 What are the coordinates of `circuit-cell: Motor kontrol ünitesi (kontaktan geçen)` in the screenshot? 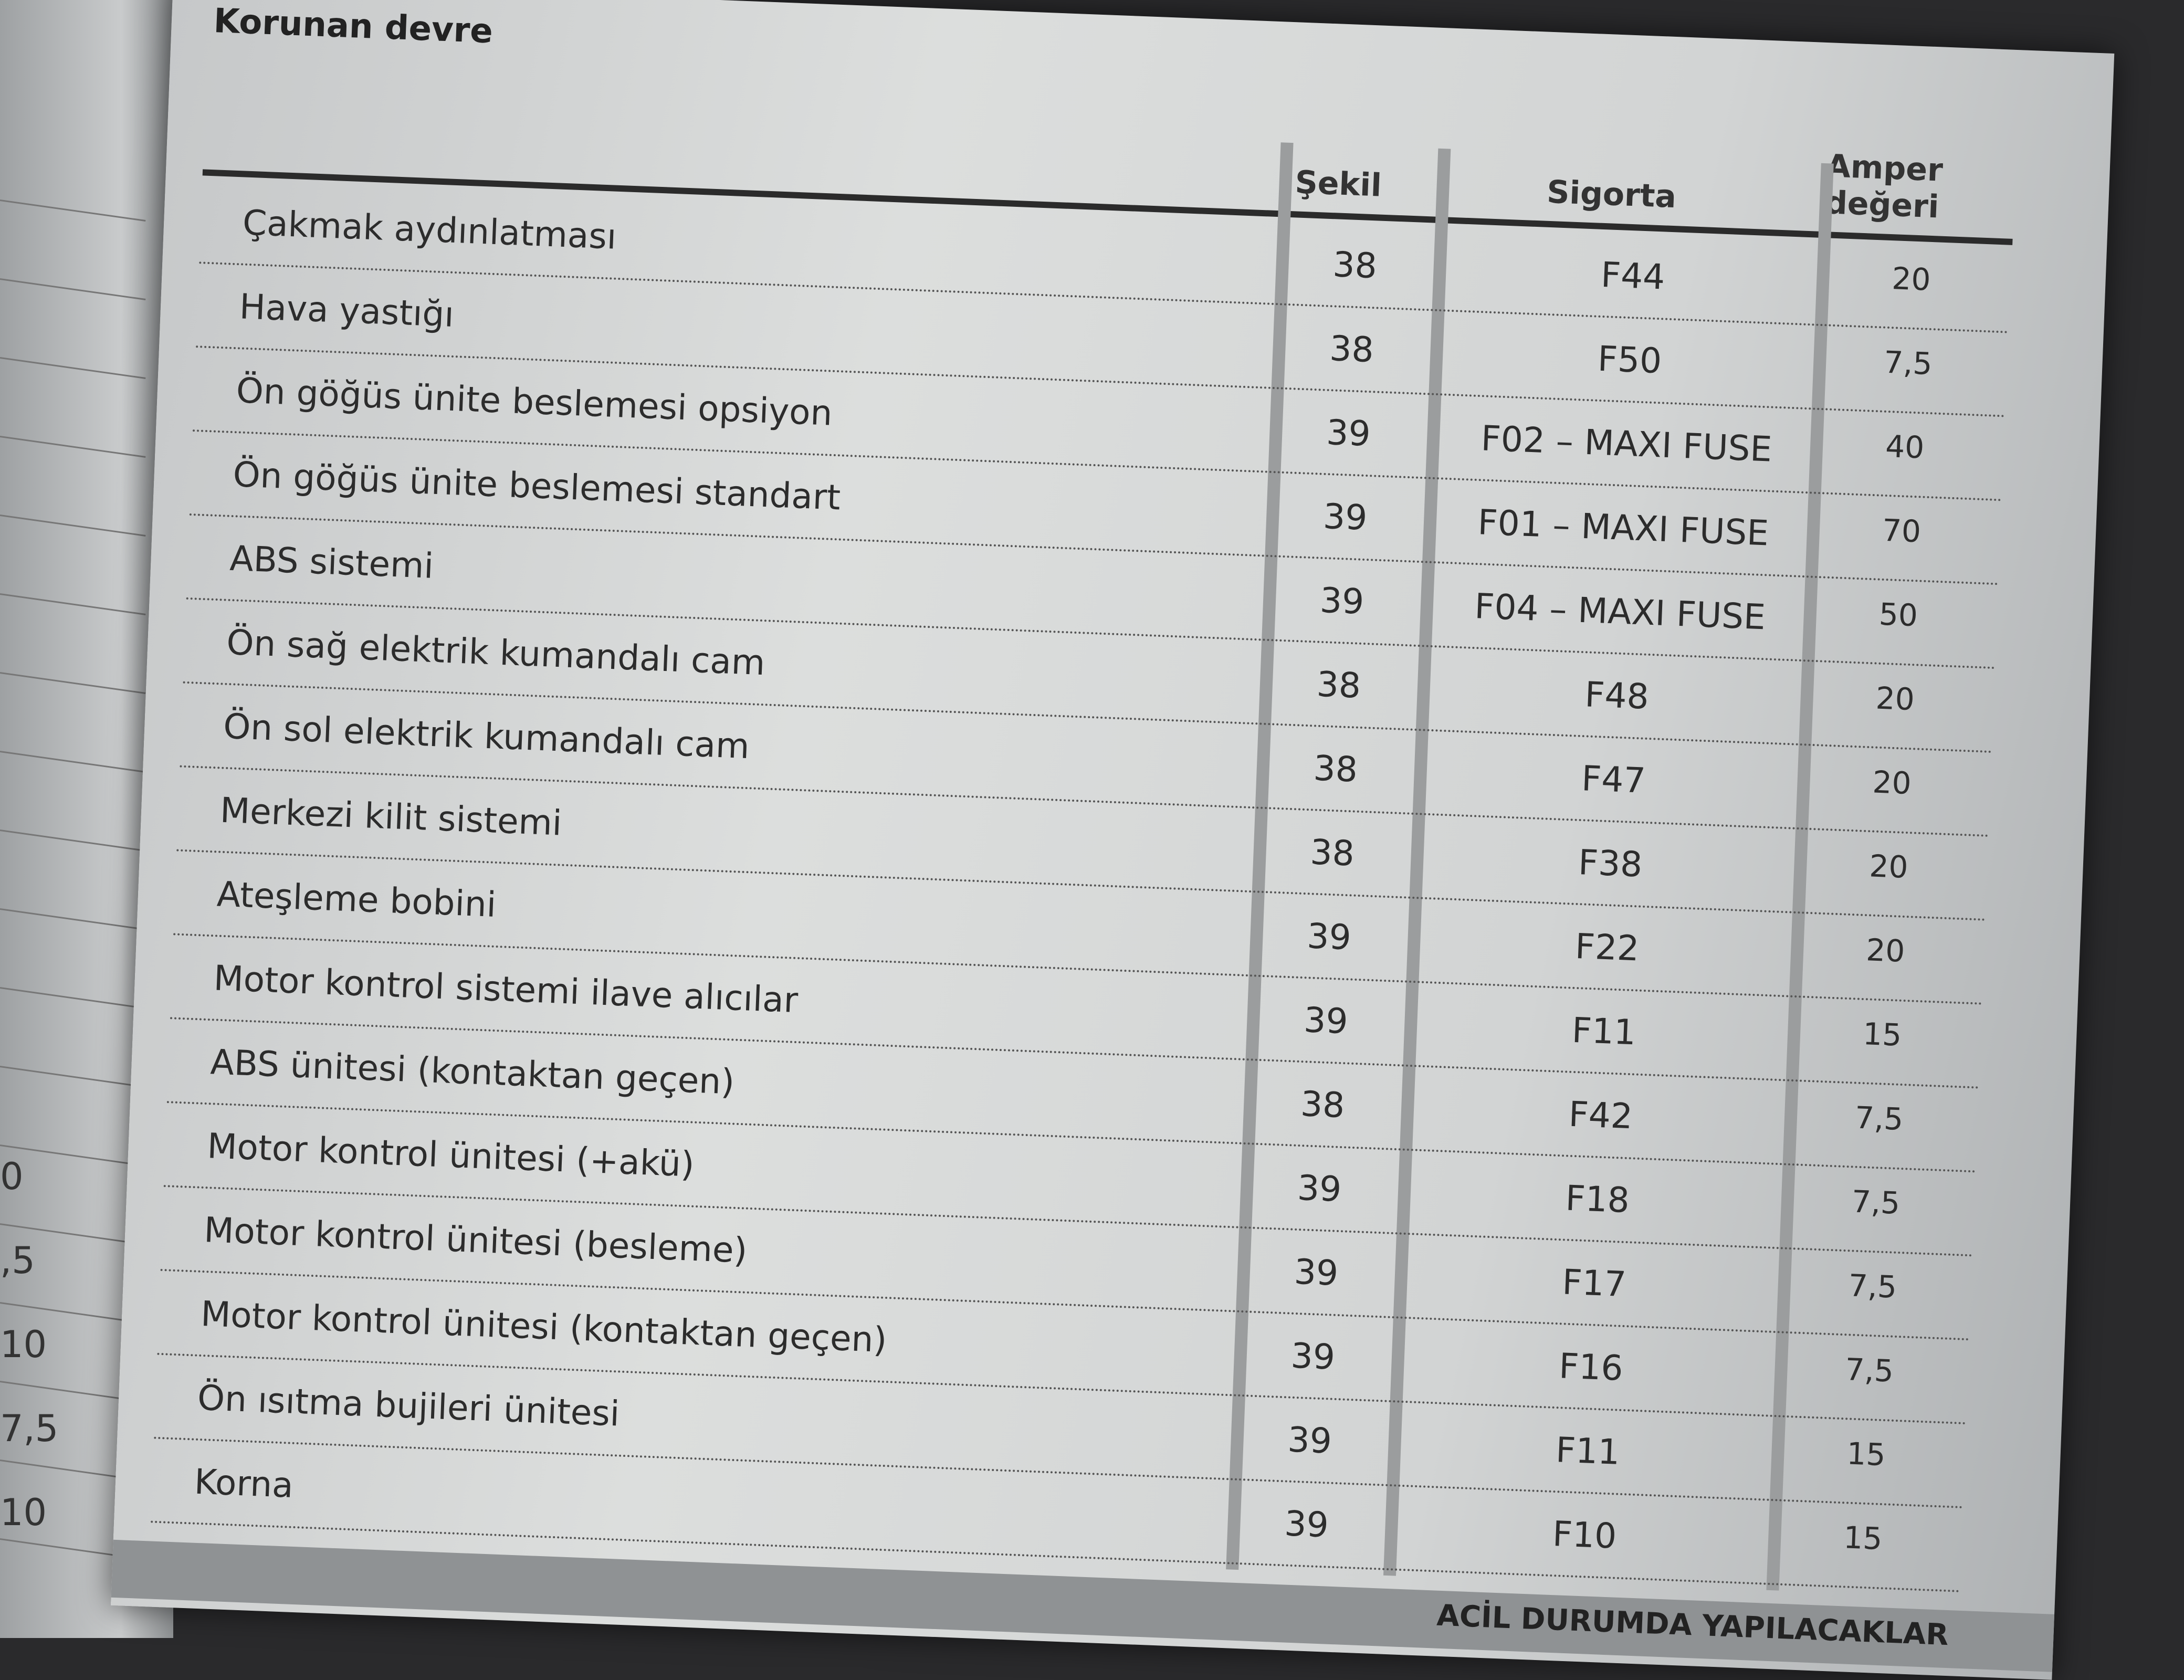 It's located at (544, 1327).